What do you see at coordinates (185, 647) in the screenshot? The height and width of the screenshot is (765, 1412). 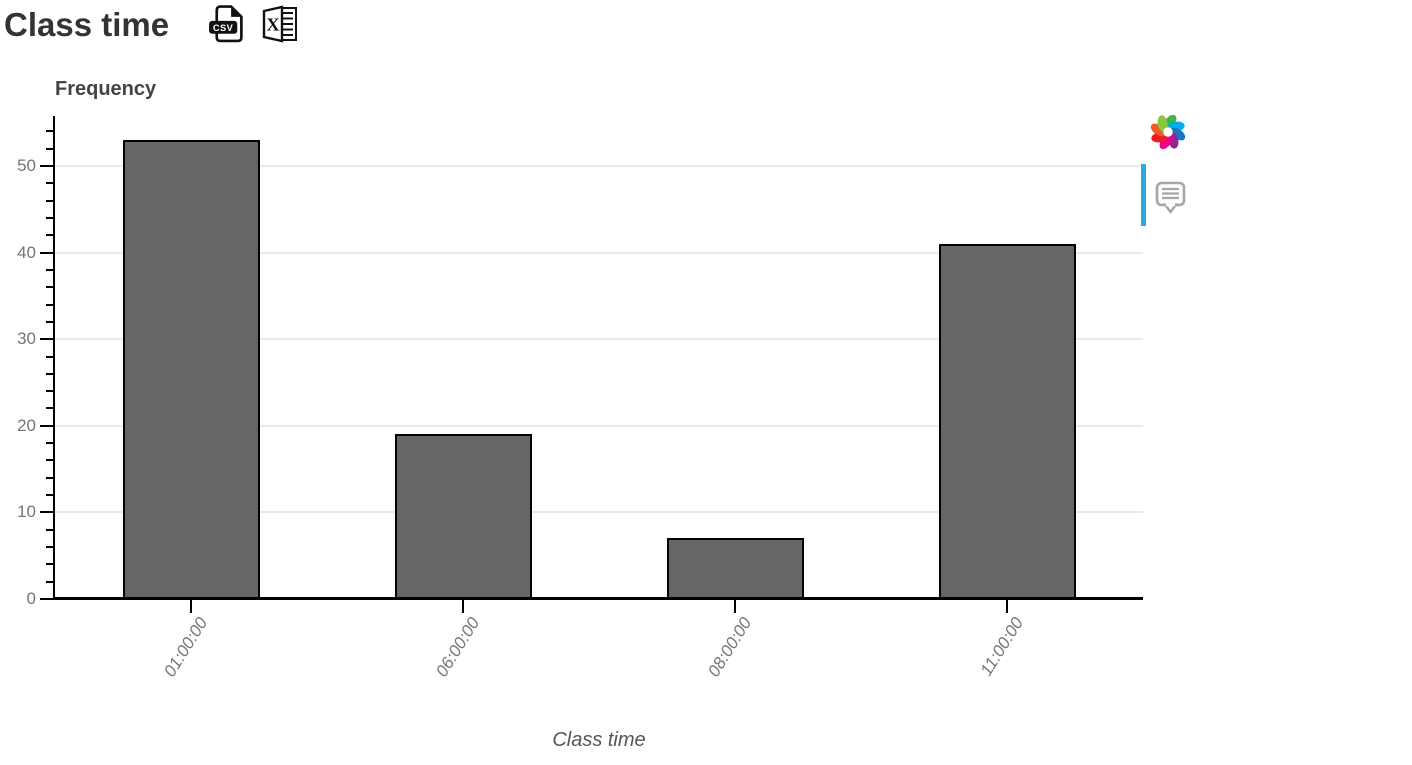 I see `x-tick-label-01:00:00: 01:00:00` at bounding box center [185, 647].